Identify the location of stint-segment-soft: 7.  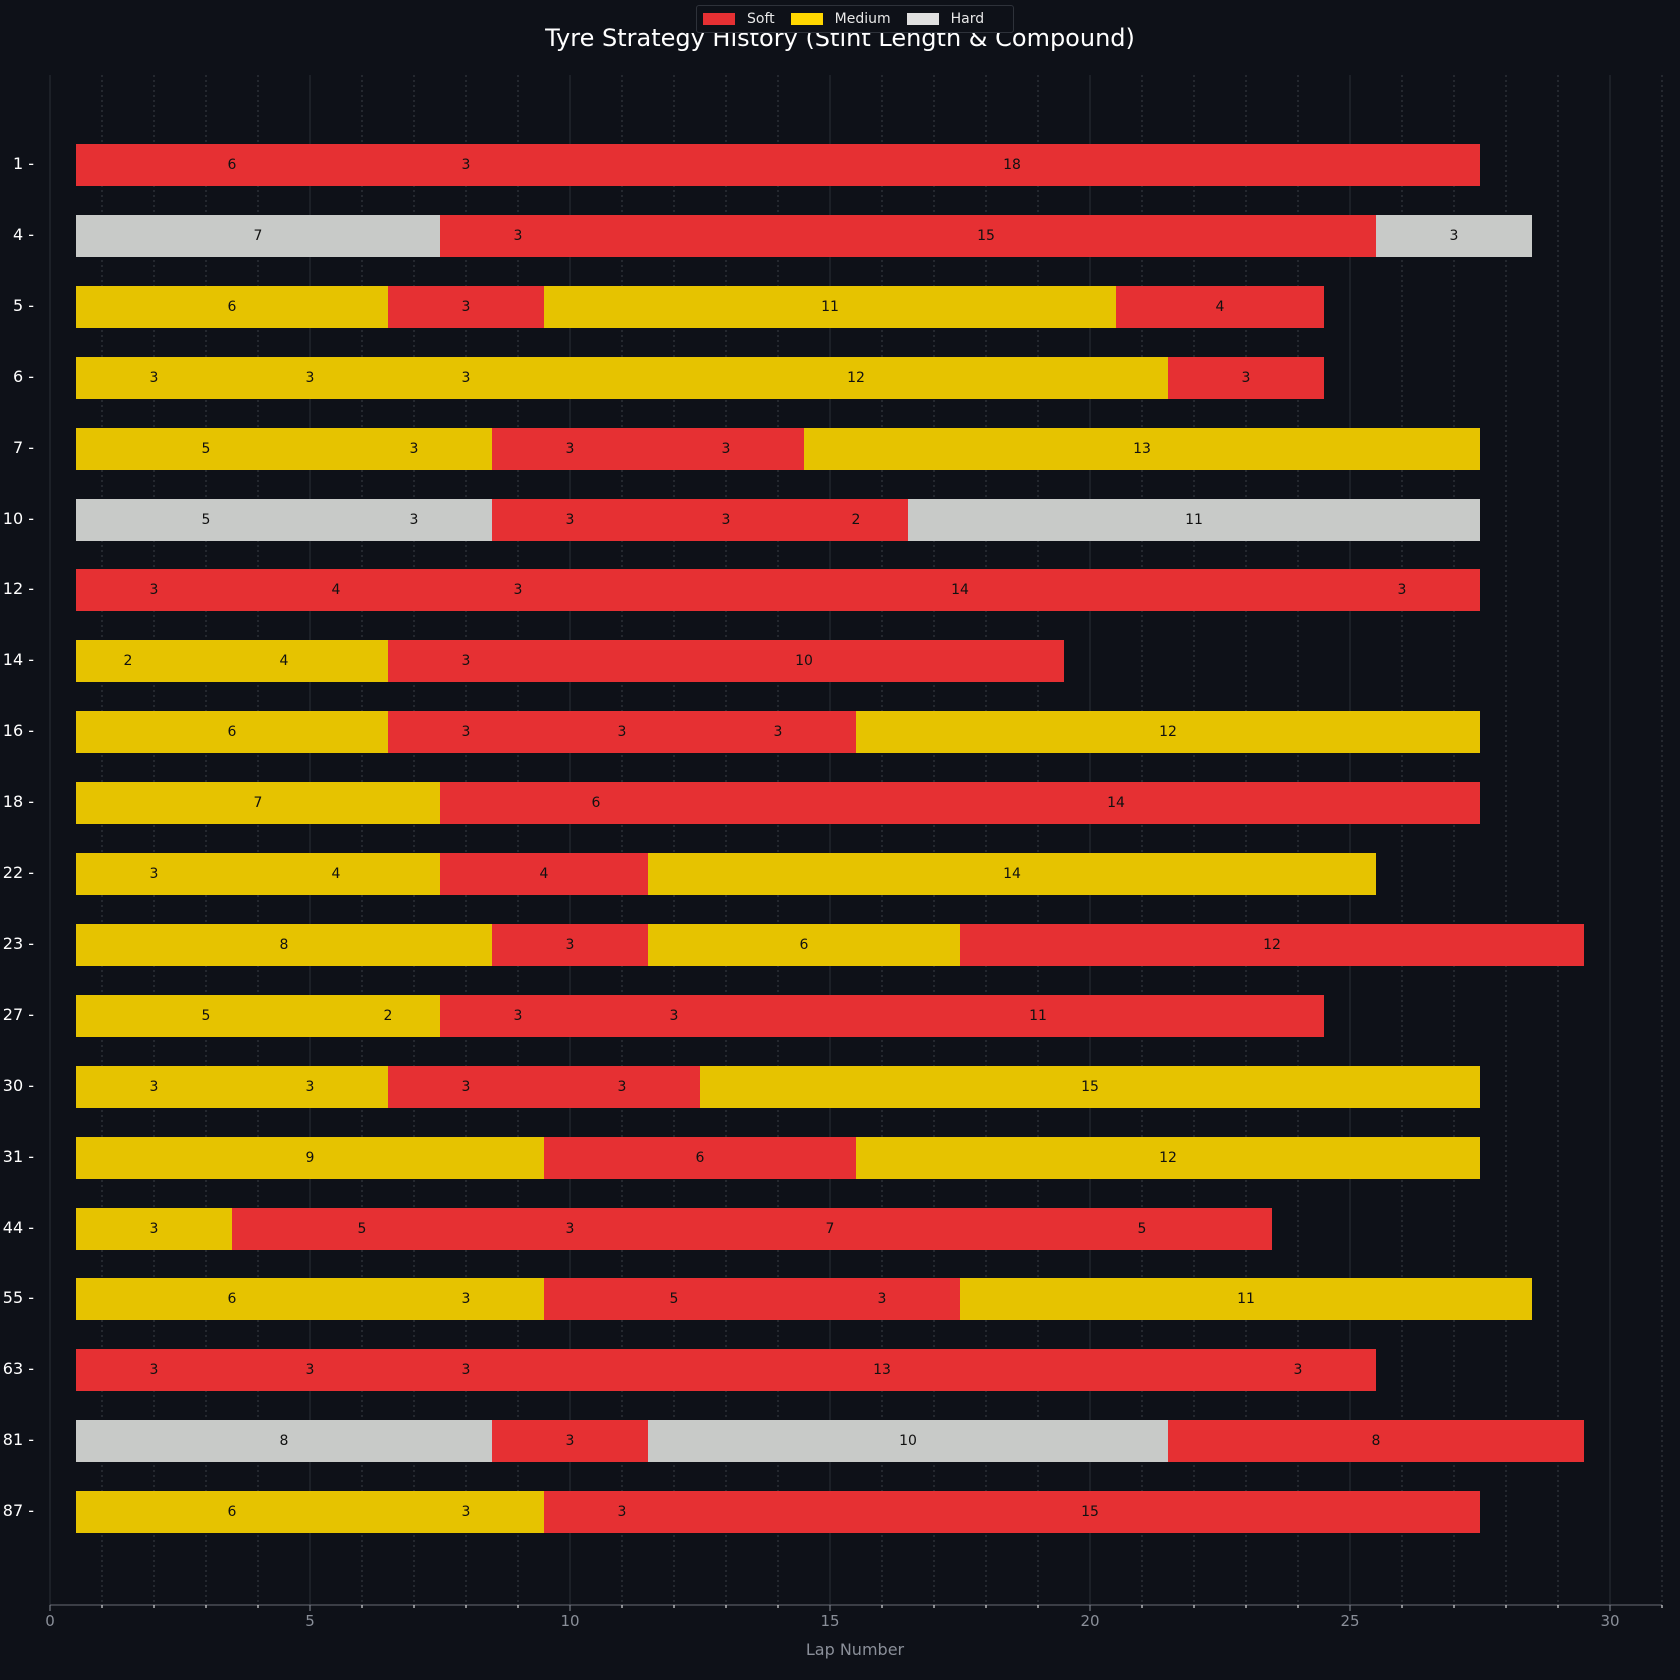
(830, 1228).